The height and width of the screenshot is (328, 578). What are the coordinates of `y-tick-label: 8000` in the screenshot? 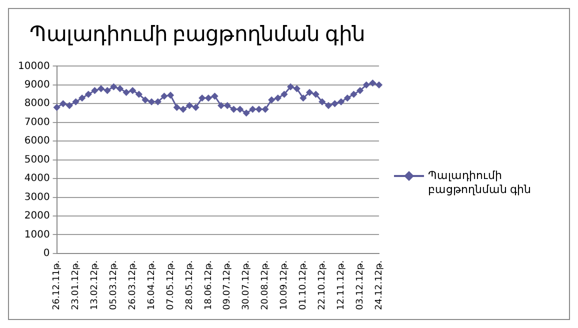 It's located at (37, 104).